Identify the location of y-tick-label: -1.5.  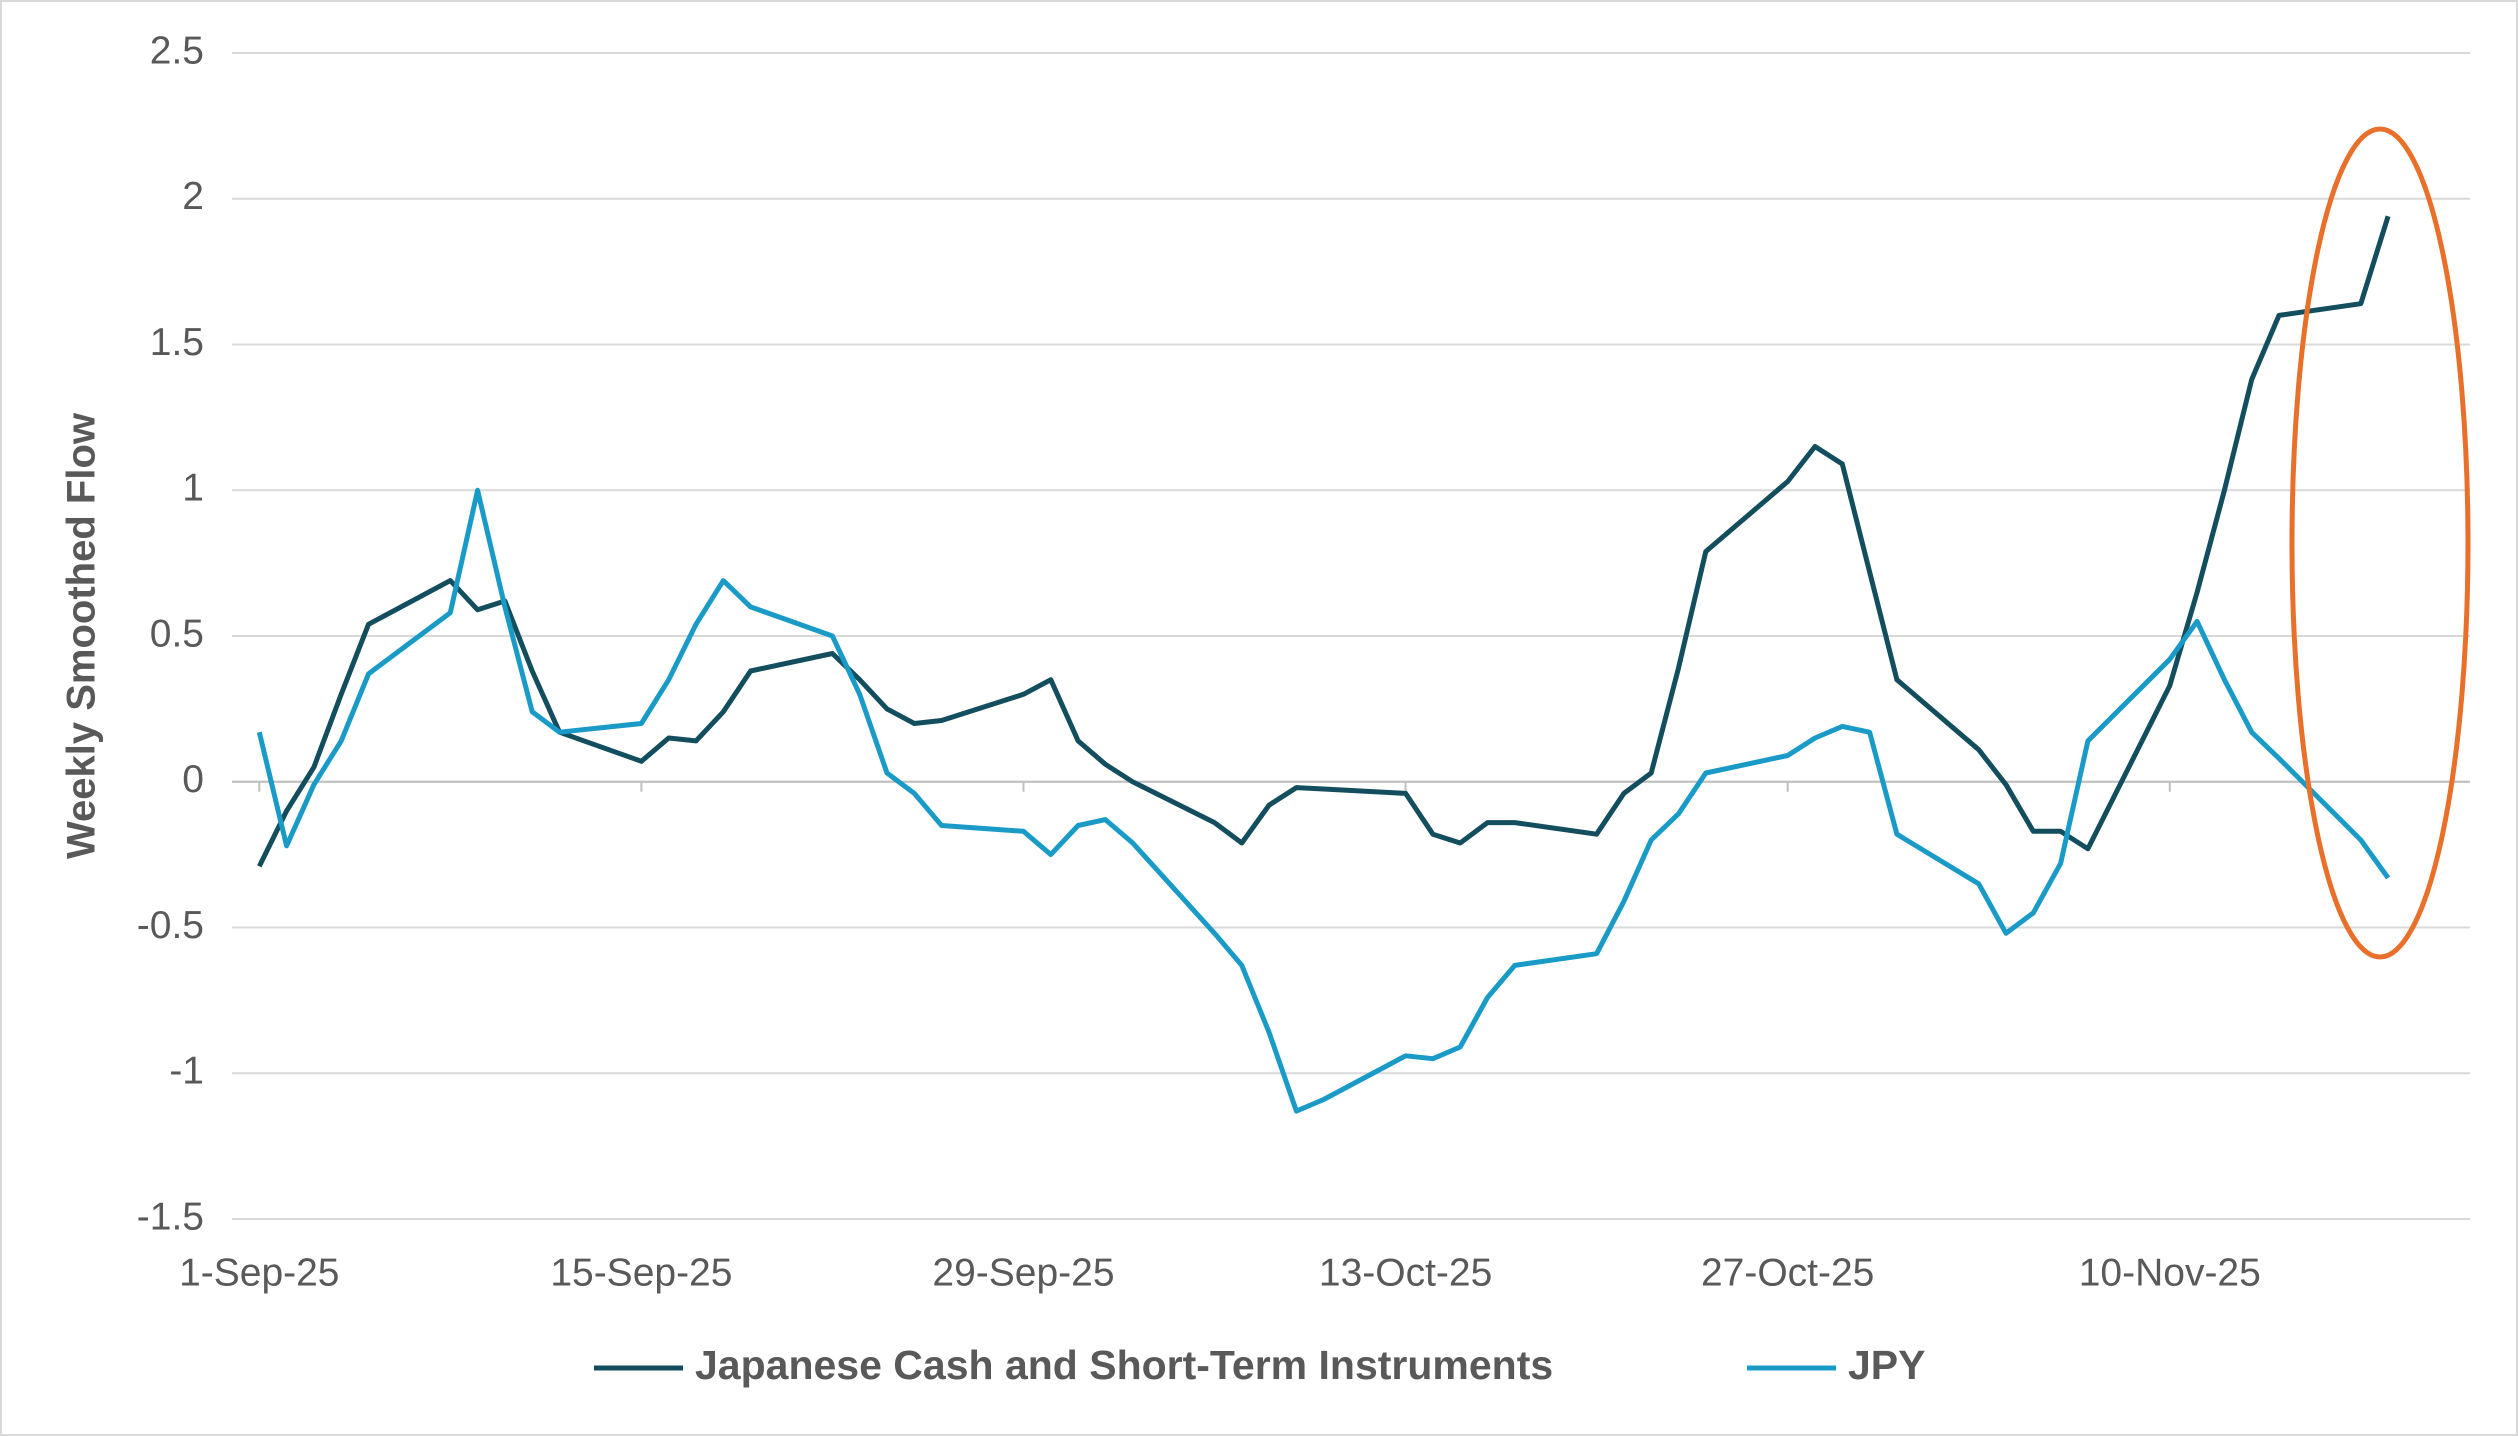
(170, 1216).